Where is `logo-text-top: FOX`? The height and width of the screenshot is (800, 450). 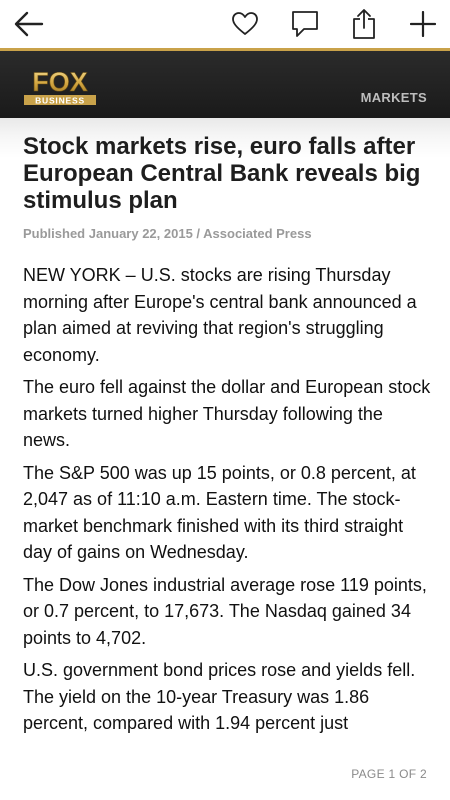
logo-text-top: FOX is located at coordinates (60, 82).